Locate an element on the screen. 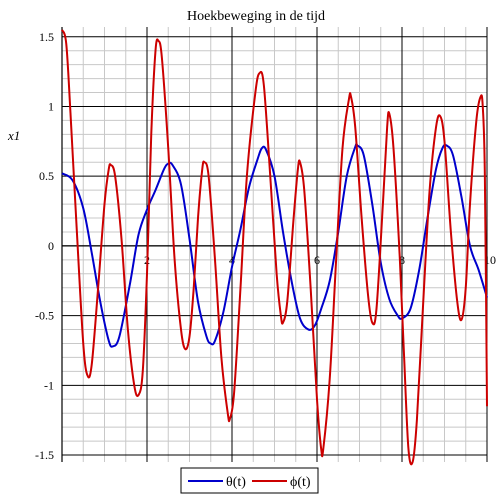 This screenshot has width=500, height=500. y-tick-label: 0.5 is located at coordinates (46, 176).